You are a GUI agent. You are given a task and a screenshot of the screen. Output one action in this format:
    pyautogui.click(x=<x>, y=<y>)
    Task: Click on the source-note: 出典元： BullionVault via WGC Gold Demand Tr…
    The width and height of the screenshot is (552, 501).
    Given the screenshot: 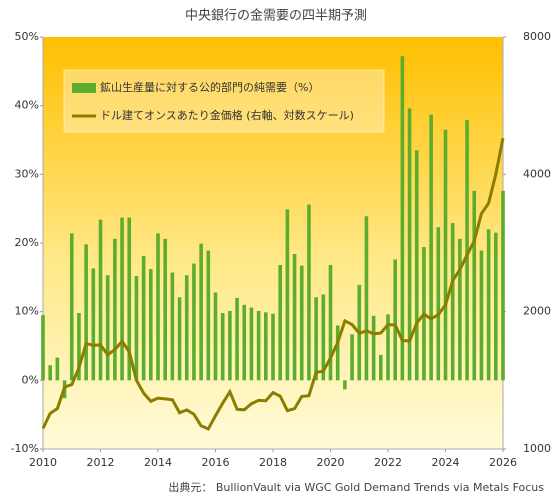 What is the action you would take?
    pyautogui.click(x=356, y=487)
    